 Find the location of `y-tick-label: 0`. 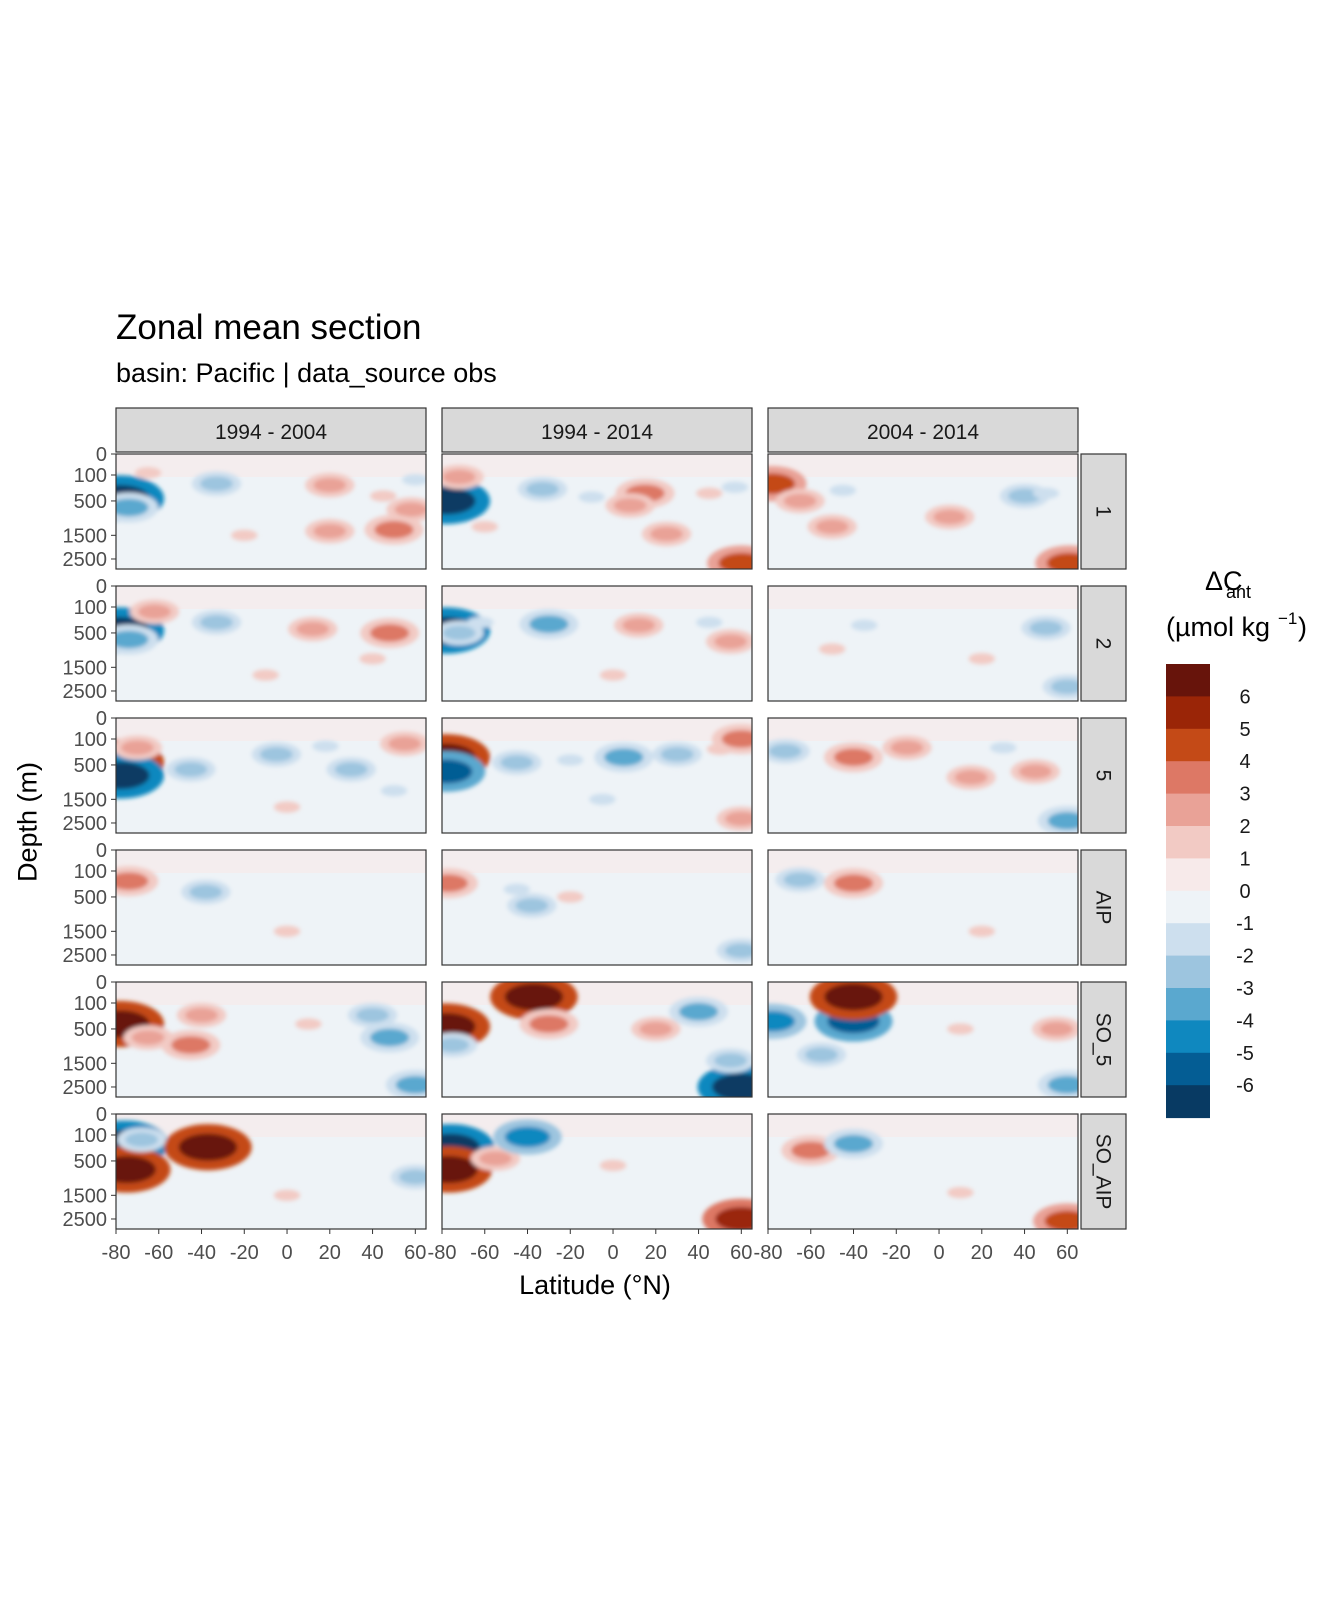

y-tick-label: 0 is located at coordinates (101, 851).